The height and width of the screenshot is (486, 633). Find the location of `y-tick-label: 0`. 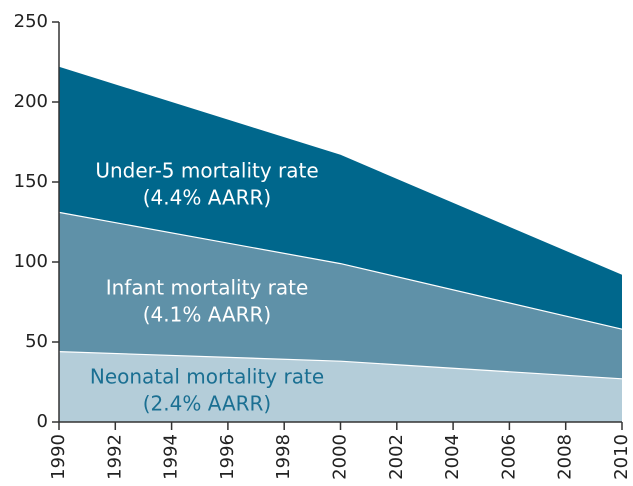

y-tick-label: 0 is located at coordinates (42, 421).